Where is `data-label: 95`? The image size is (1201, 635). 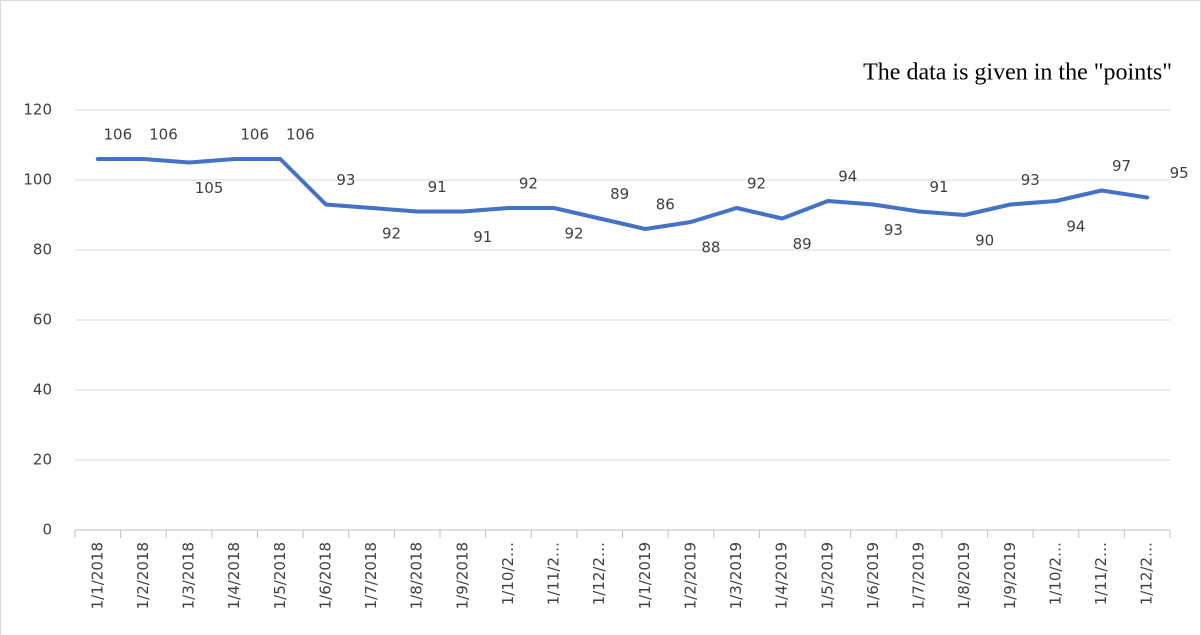
data-label: 95 is located at coordinates (1179, 173).